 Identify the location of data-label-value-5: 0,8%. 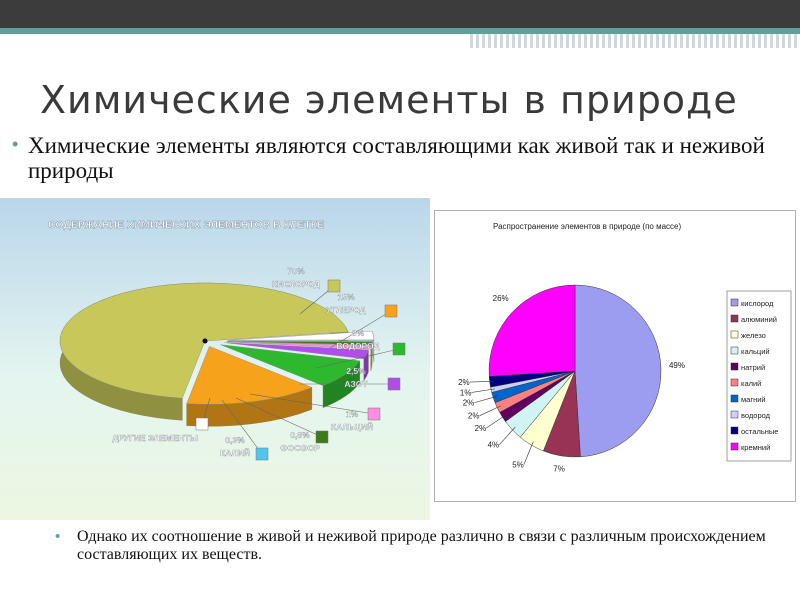
(300, 435).